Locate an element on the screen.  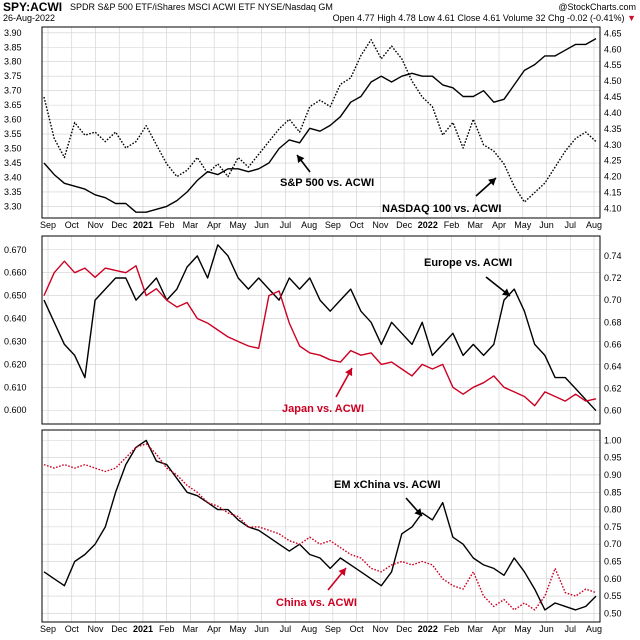
left-y-tick-label: 3.60 is located at coordinates (13, 120).